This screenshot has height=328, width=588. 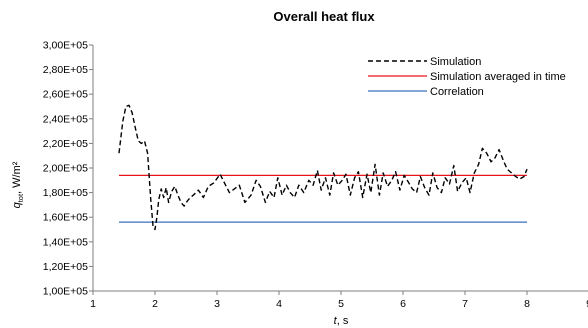 What do you see at coordinates (65, 193) in the screenshot?
I see `y-tick-label: 1,80E+05` at bounding box center [65, 193].